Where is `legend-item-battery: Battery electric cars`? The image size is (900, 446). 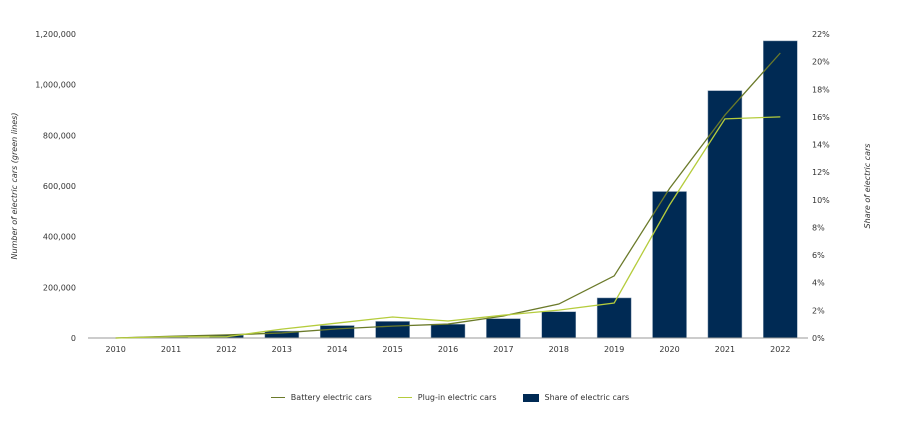 legend-item-battery: Battery electric cars is located at coordinates (321, 397).